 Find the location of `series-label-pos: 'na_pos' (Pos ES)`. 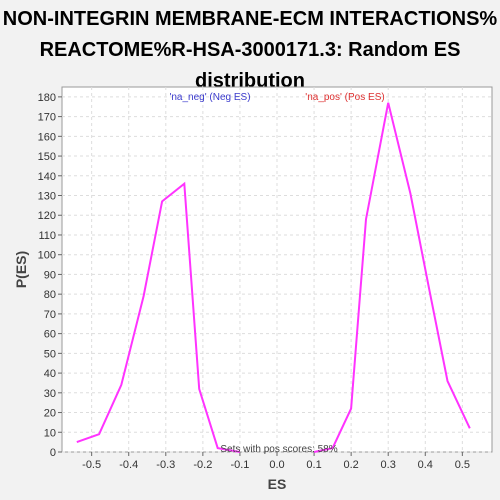

series-label-pos: 'na_pos' (Pos ES) is located at coordinates (344, 97).